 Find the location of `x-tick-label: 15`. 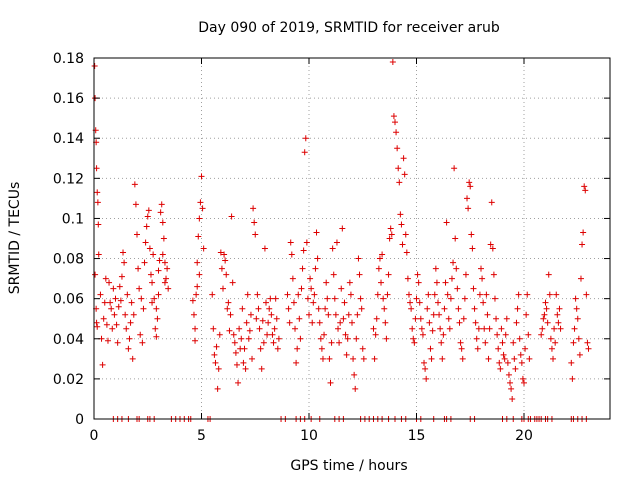

x-tick-label: 15 is located at coordinates (417, 436).